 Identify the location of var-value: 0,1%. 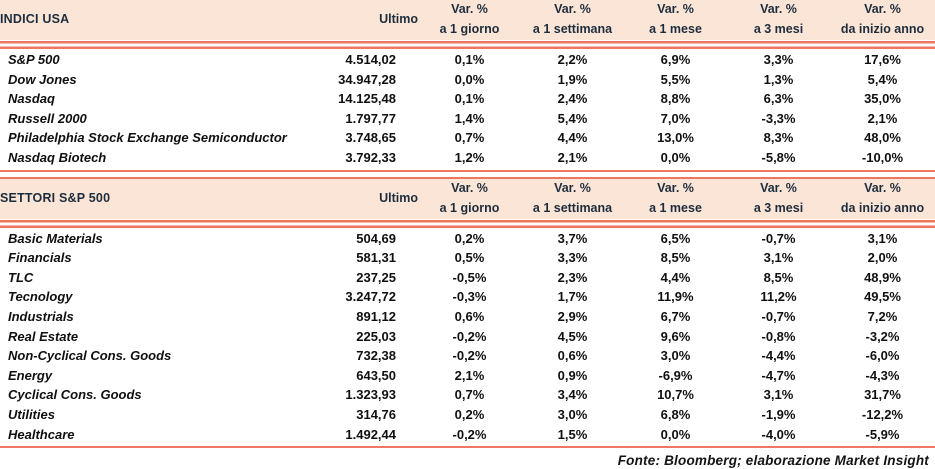
(469, 99).